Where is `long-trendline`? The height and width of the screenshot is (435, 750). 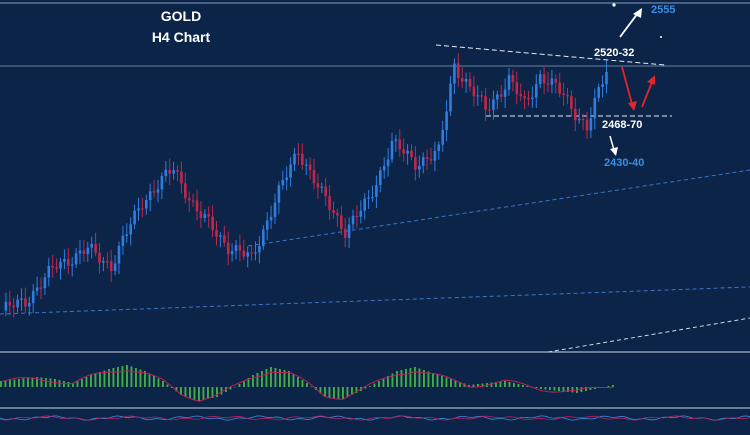 long-trendline is located at coordinates (375, 300).